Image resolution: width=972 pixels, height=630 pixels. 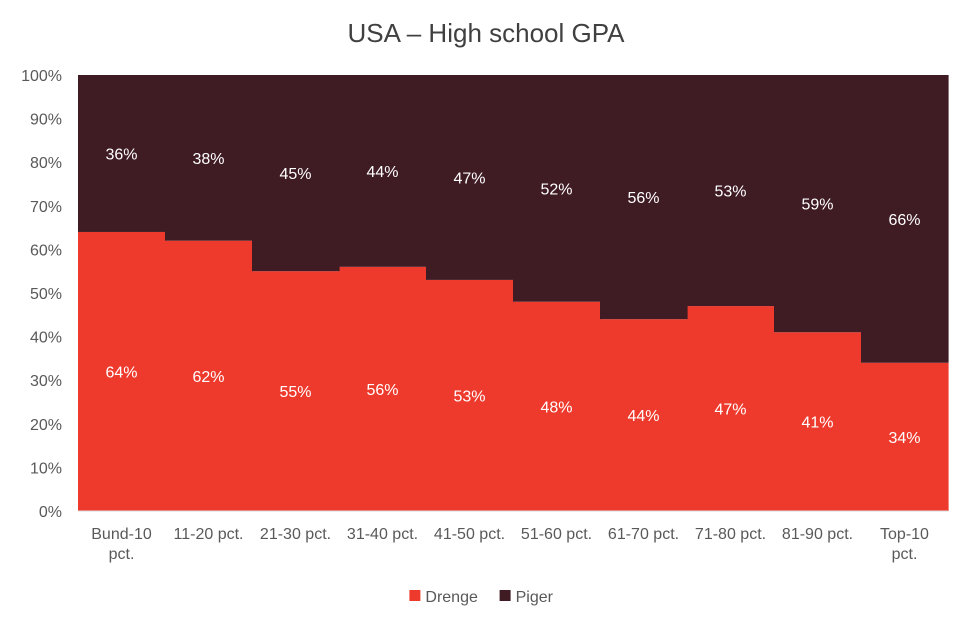 What do you see at coordinates (46, 468) in the screenshot?
I see `y-tick-label-1: 10%` at bounding box center [46, 468].